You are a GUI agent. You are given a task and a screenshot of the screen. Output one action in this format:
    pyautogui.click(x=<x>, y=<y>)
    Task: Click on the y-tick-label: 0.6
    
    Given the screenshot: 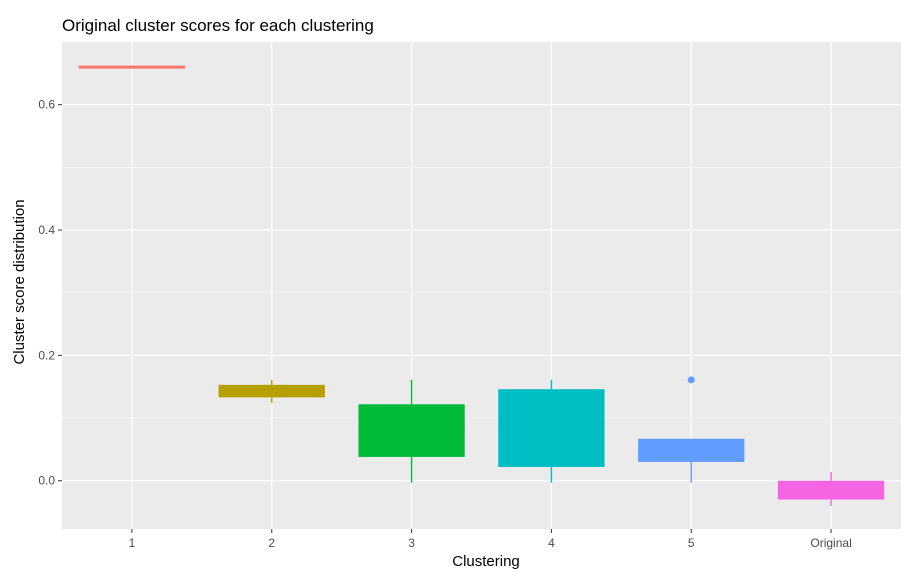 What is the action you would take?
    pyautogui.click(x=46, y=105)
    